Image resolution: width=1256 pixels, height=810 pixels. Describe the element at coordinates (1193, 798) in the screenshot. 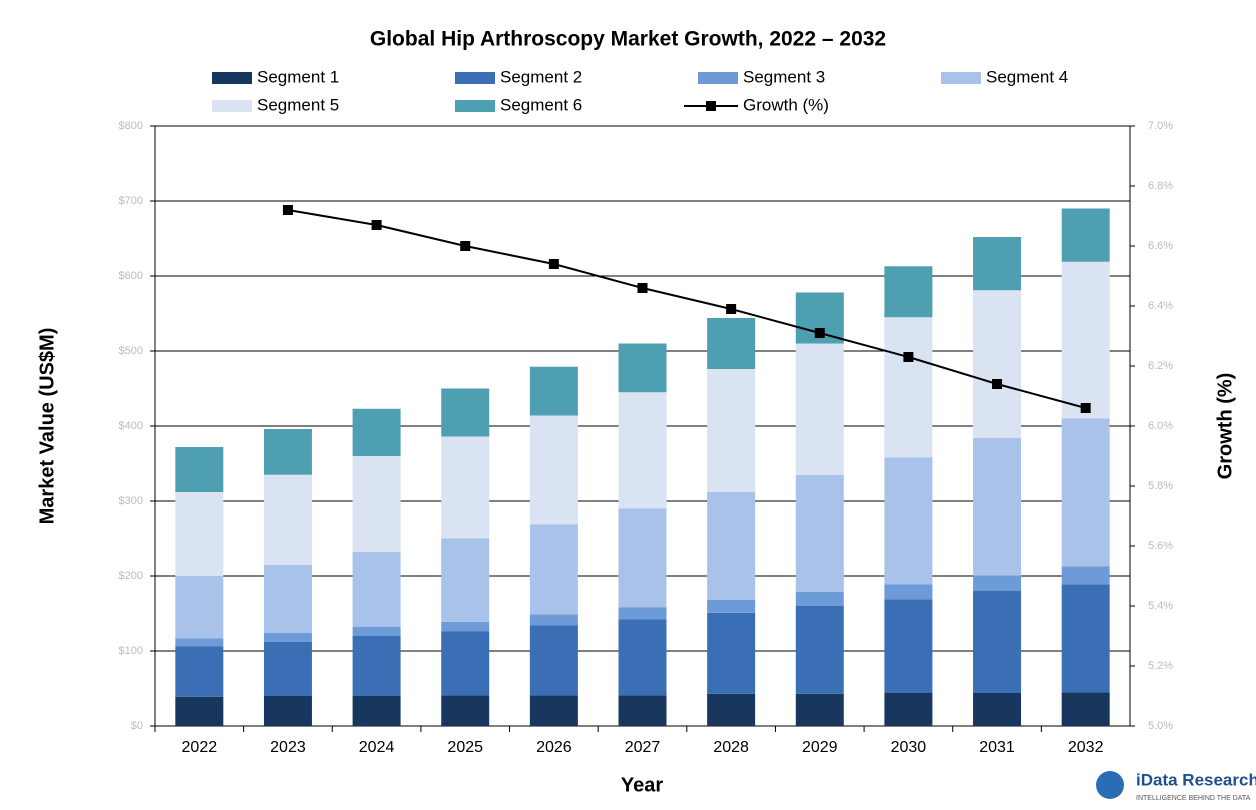

I see `logo-tagline: INTELLIGENCE BEHIND THE DATA` at that location.